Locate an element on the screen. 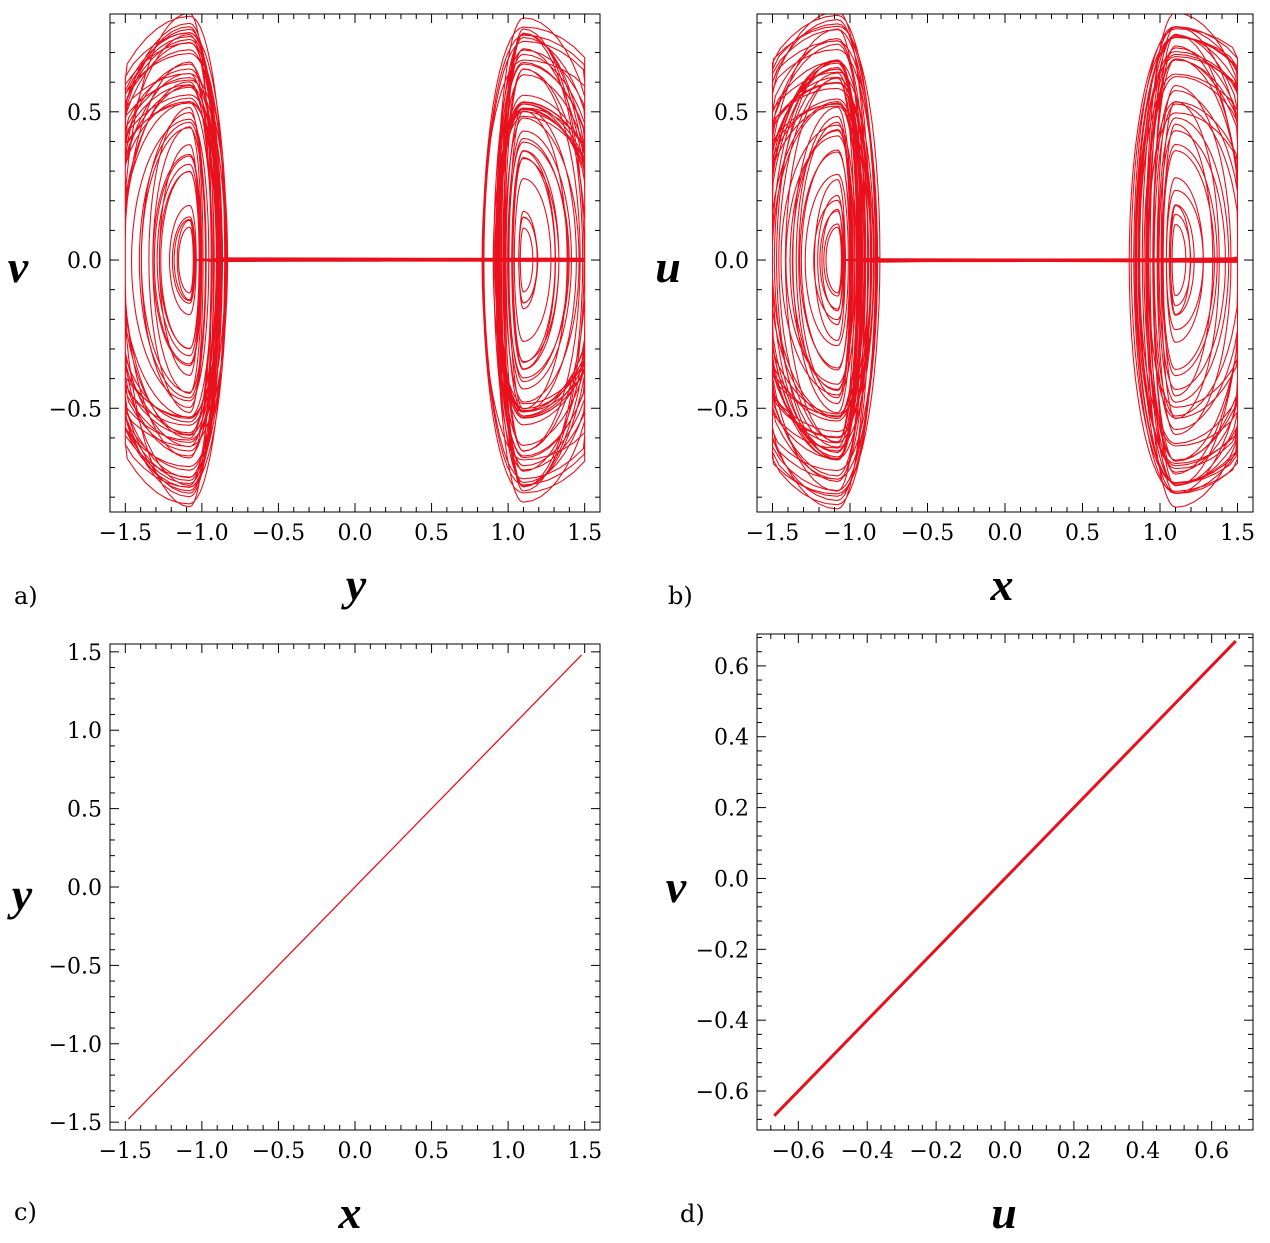  y-tick-label: 0.4 is located at coordinates (731, 738).